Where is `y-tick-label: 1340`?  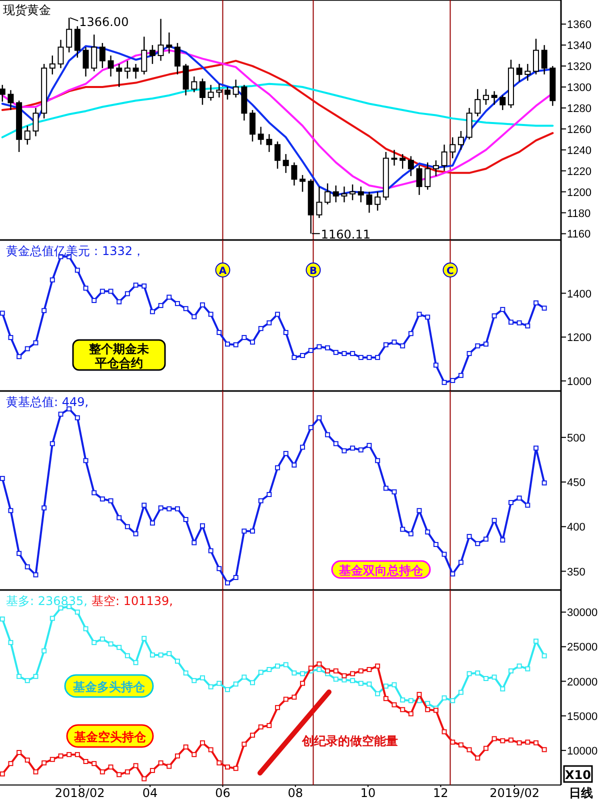
y-tick-label: 1340 is located at coordinates (579, 46).